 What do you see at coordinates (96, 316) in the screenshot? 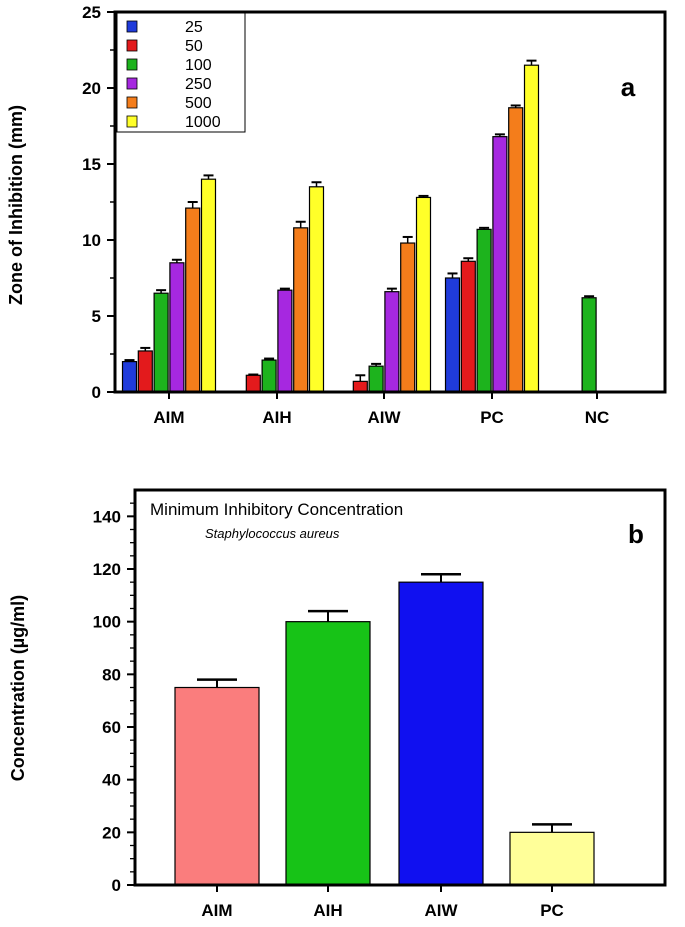
I see `y-tick-label-5: 5` at bounding box center [96, 316].